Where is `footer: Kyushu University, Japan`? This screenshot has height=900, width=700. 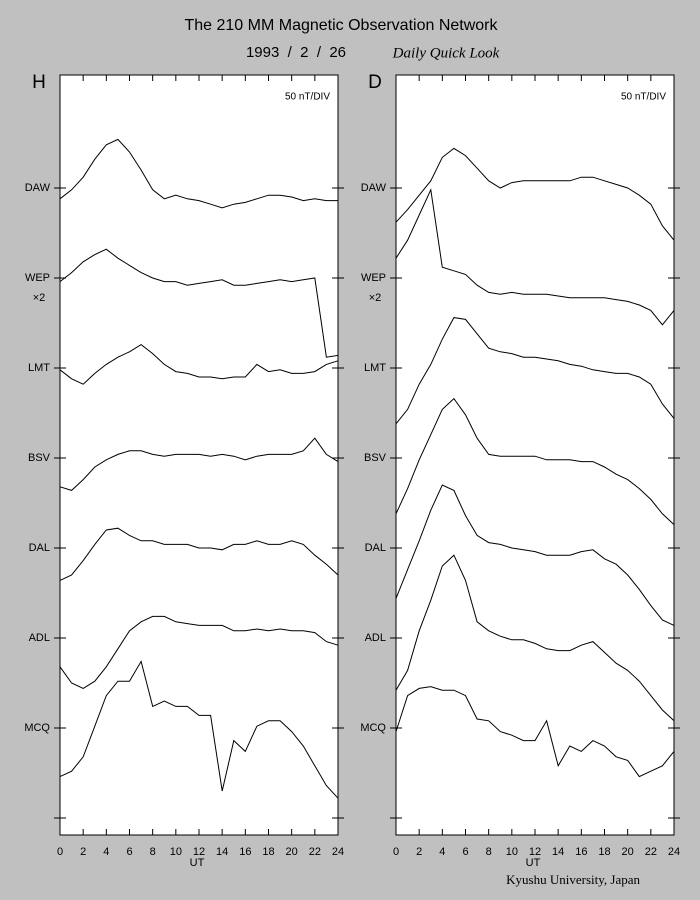 footer: Kyushu University, Japan is located at coordinates (573, 879).